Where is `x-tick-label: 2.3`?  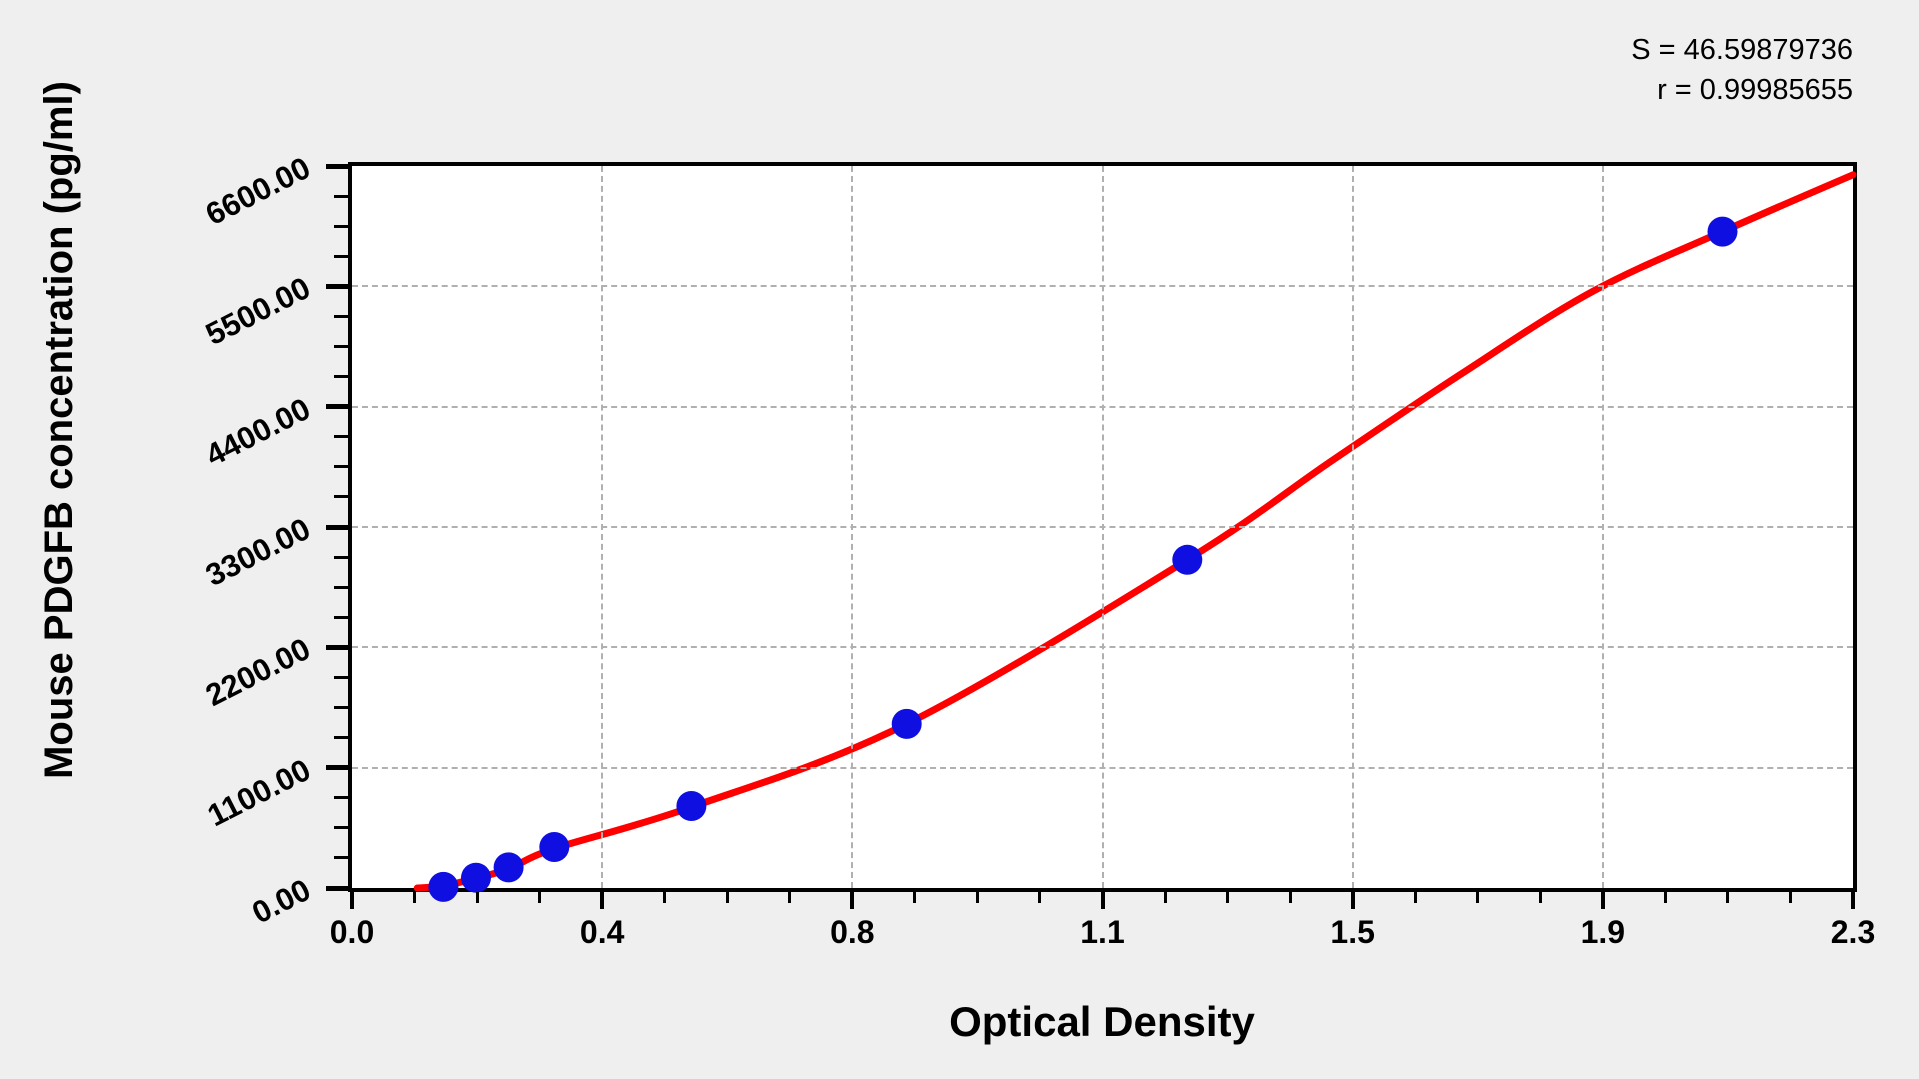 x-tick-label: 2.3 is located at coordinates (1853, 932).